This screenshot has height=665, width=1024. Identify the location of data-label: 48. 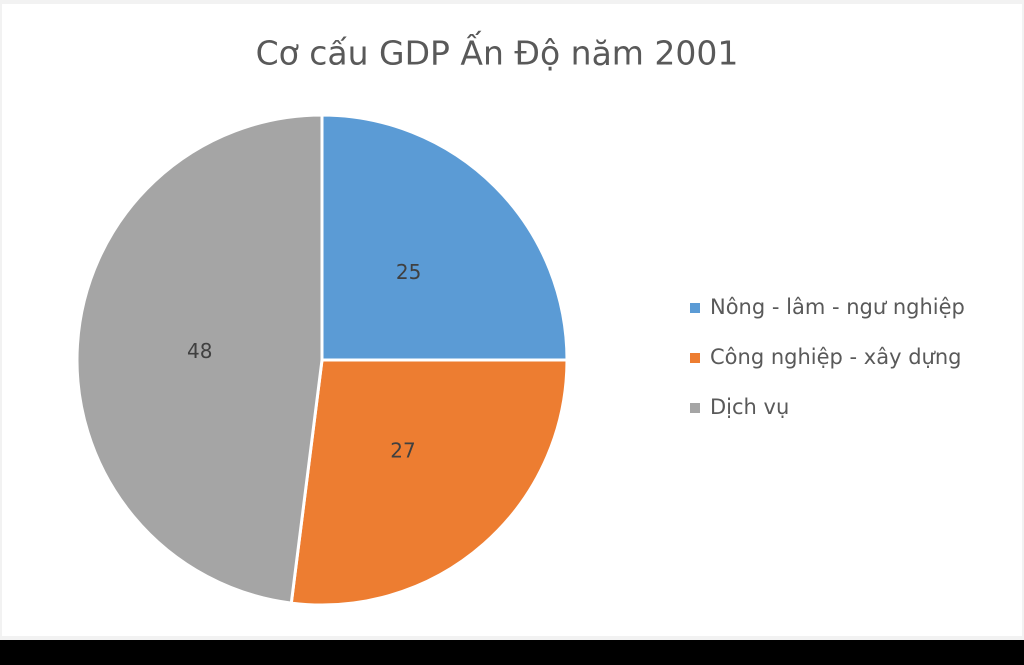
(199, 351).